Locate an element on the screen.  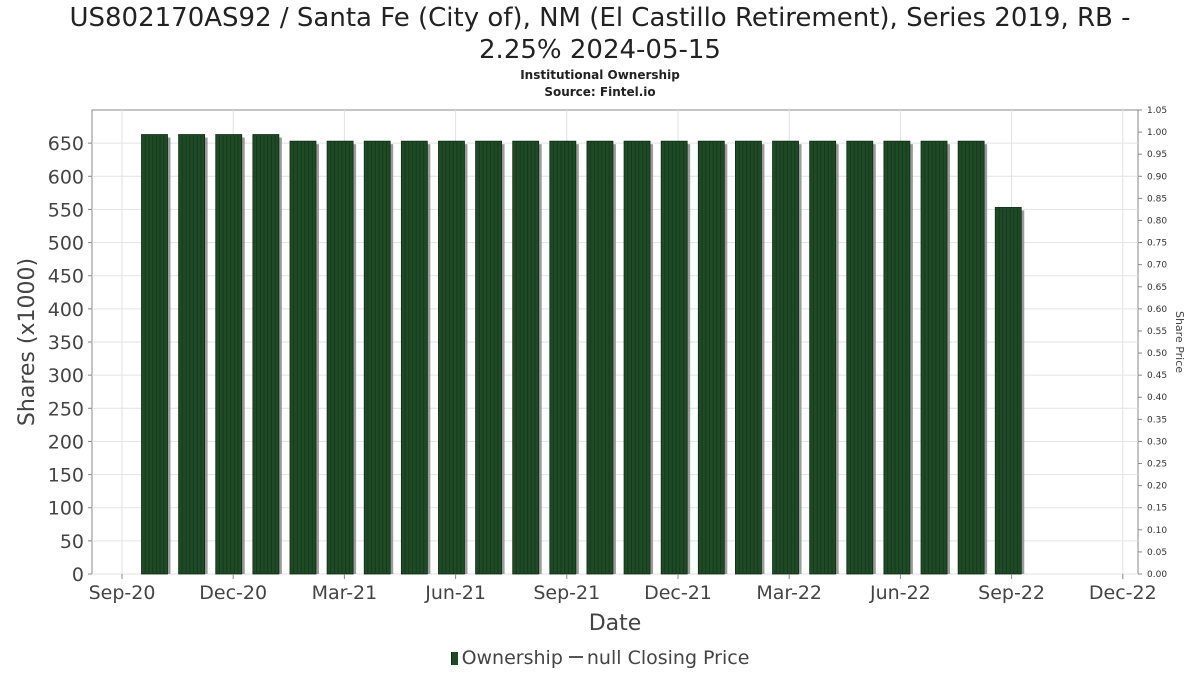
y-tick-label: 150 is located at coordinates (66, 476).